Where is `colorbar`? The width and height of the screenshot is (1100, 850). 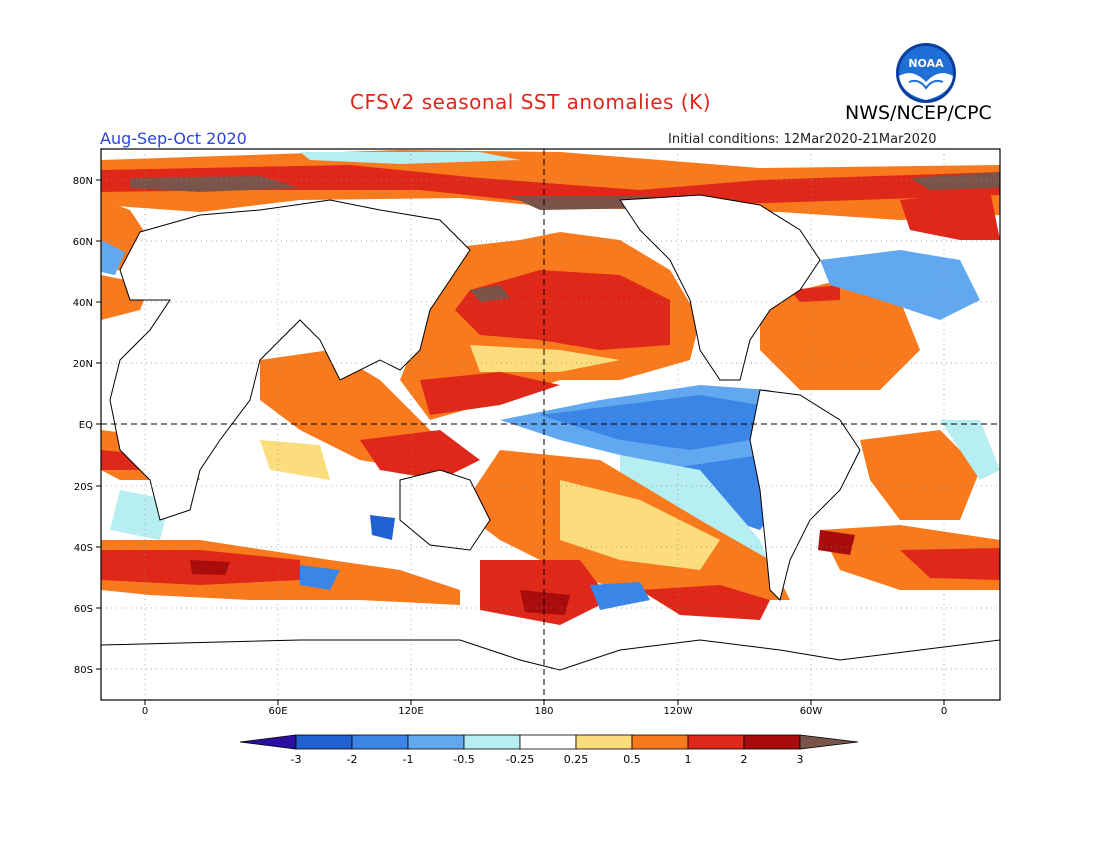
colorbar is located at coordinates (549, 742).